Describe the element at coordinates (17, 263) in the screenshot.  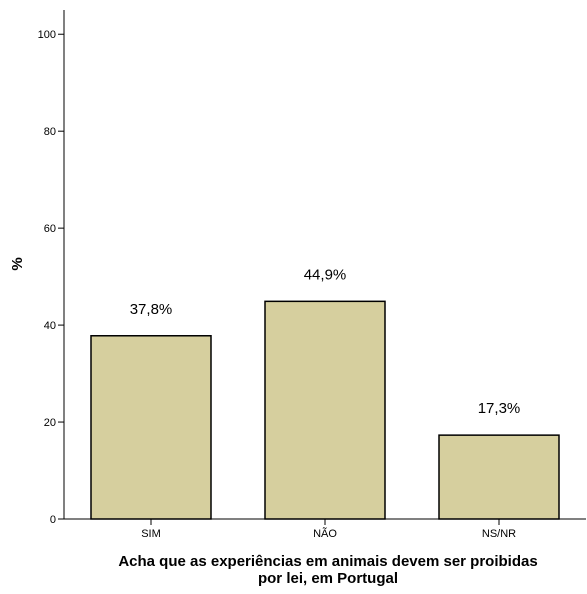
I see `y-axis-title: %` at that location.